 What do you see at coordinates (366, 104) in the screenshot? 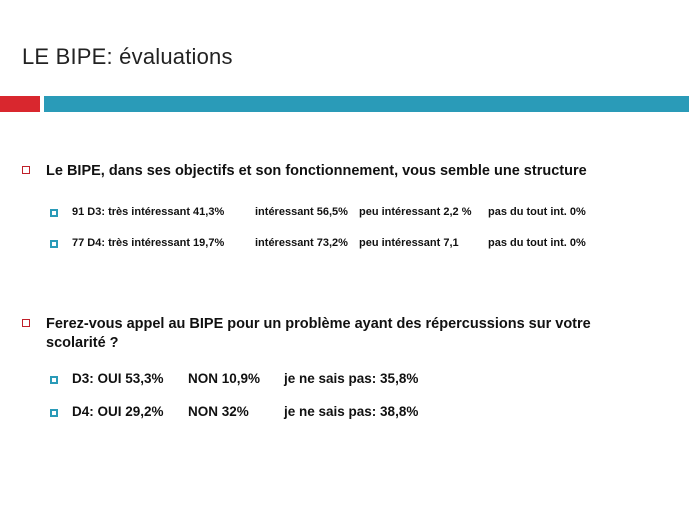
I see `header-accent-blue` at bounding box center [366, 104].